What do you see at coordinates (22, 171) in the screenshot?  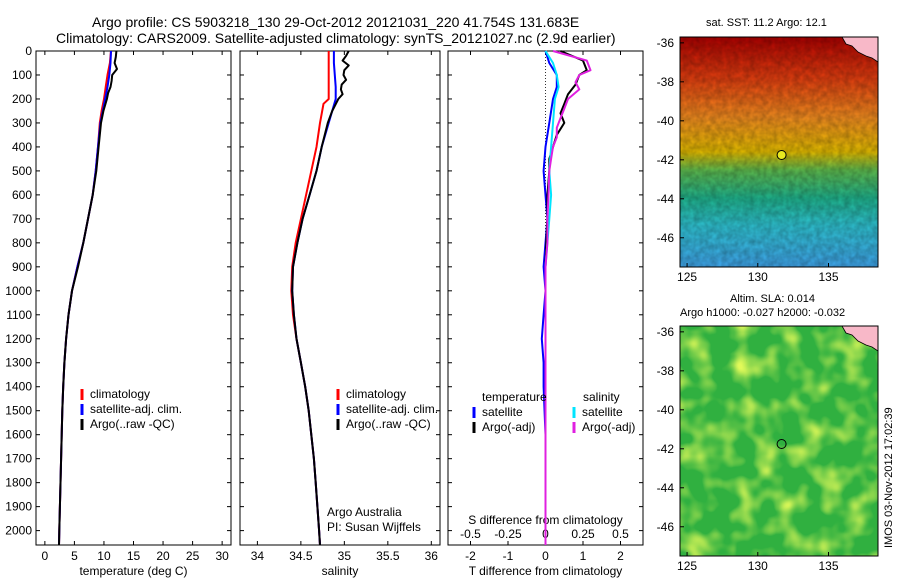 I see `depth-tick-label: 500` at bounding box center [22, 171].